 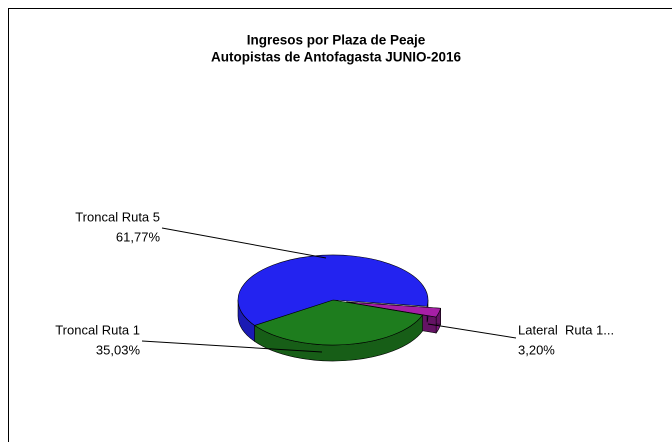 I want to click on value-label: 61,77%, so click(x=138, y=236).